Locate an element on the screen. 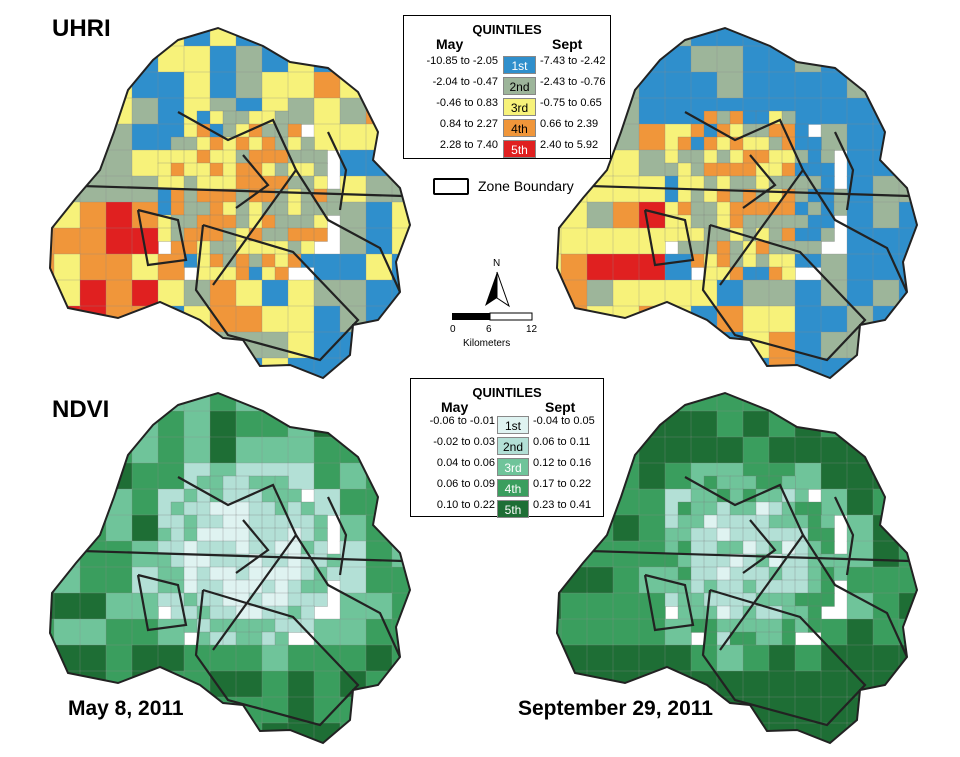 This screenshot has height=757, width=960. ndvi-legend-quintile-swatch: 1st is located at coordinates (513, 425).